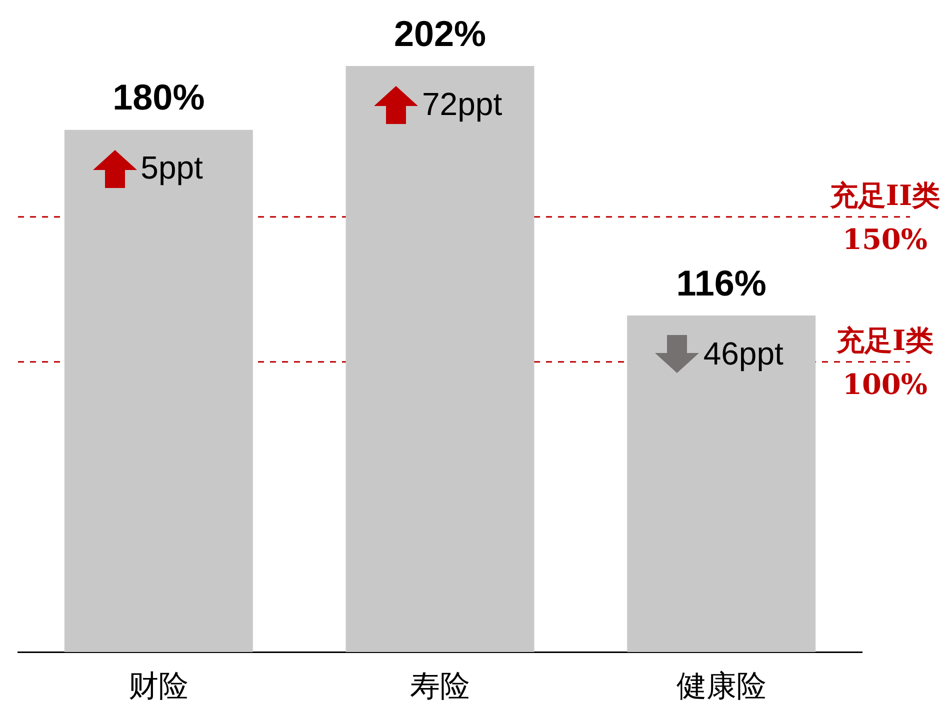  I want to click on ref-line-label: 充足I类 100%, so click(884, 362).